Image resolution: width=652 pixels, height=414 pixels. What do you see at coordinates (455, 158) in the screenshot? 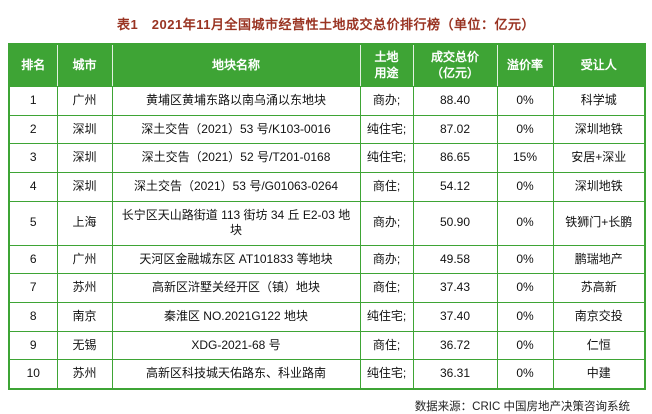
I see `total-price-cell: 86.65` at bounding box center [455, 158].